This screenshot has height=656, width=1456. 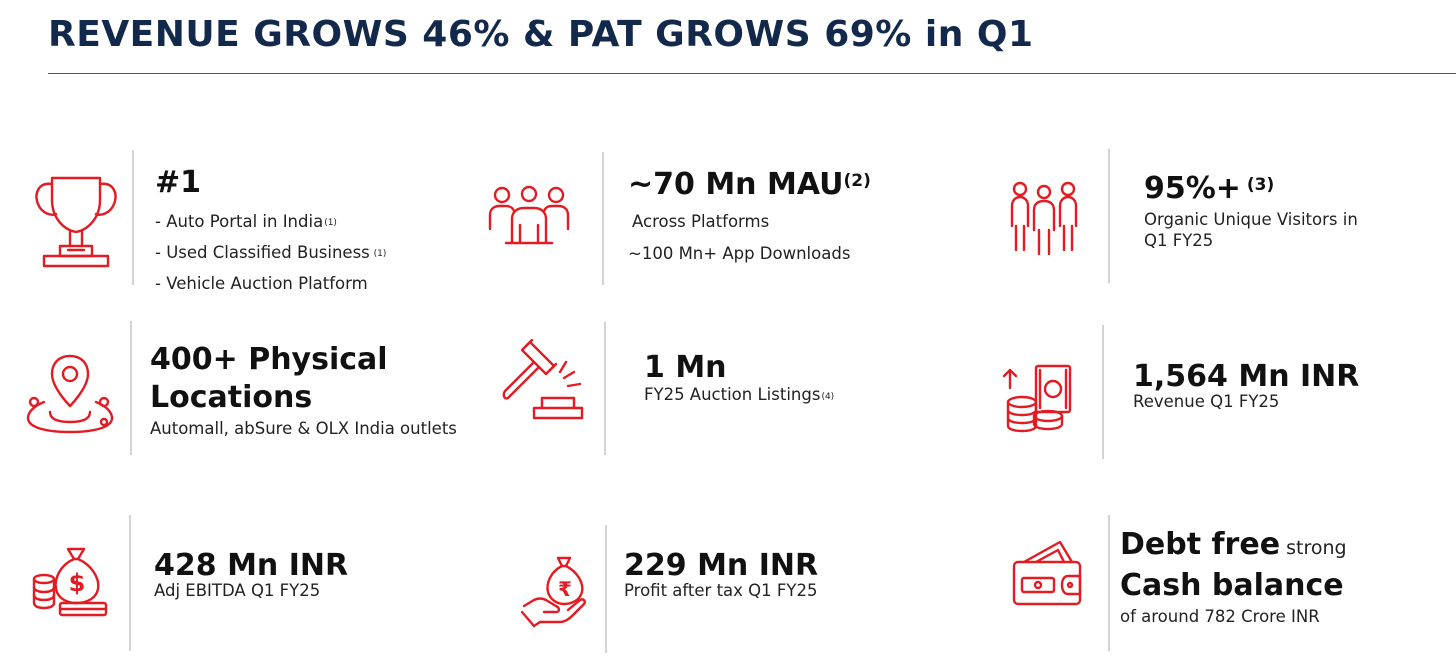 I want to click on pat-headline: 229 Mn INR, so click(x=721, y=565).